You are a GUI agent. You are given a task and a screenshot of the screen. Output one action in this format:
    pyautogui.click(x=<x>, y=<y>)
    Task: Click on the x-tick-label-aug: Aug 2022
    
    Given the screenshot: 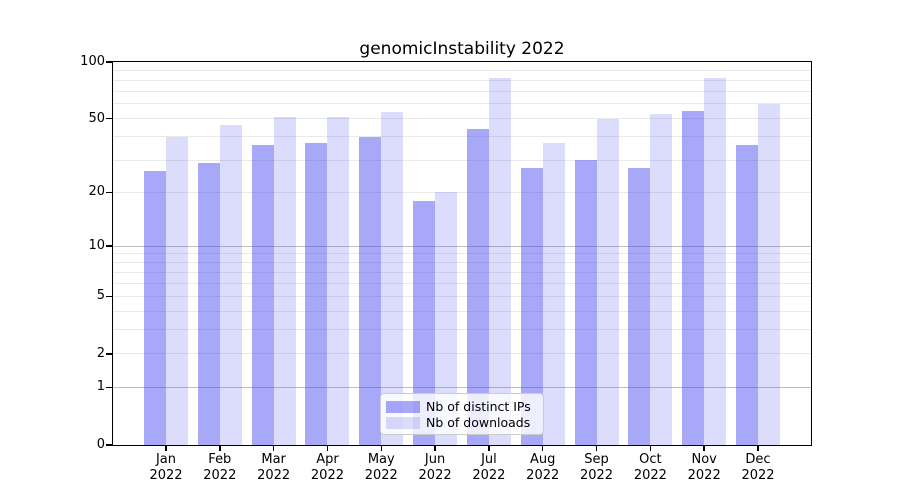 What is the action you would take?
    pyautogui.click(x=543, y=467)
    